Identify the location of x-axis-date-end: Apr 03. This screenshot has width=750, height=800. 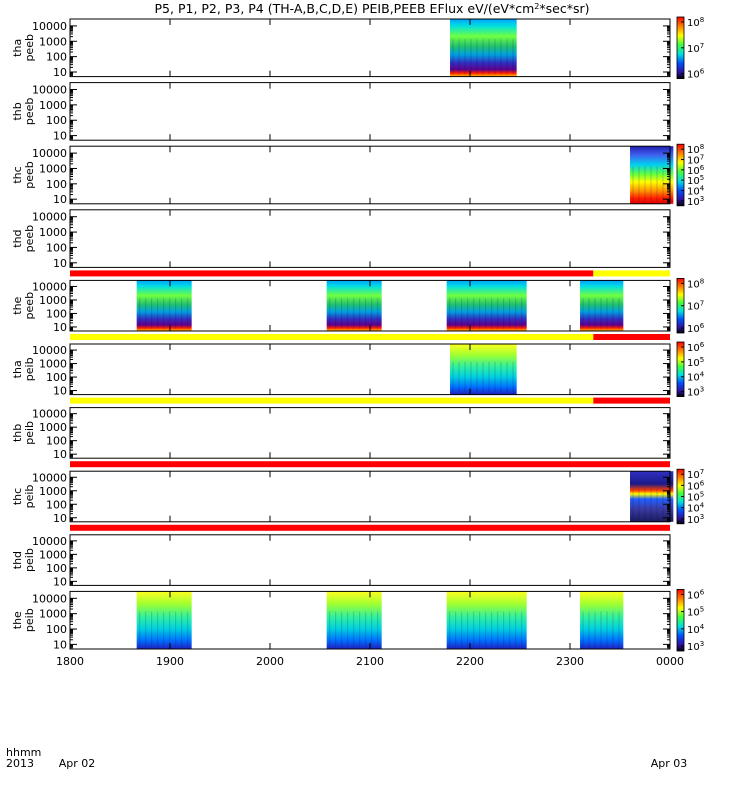
(669, 763).